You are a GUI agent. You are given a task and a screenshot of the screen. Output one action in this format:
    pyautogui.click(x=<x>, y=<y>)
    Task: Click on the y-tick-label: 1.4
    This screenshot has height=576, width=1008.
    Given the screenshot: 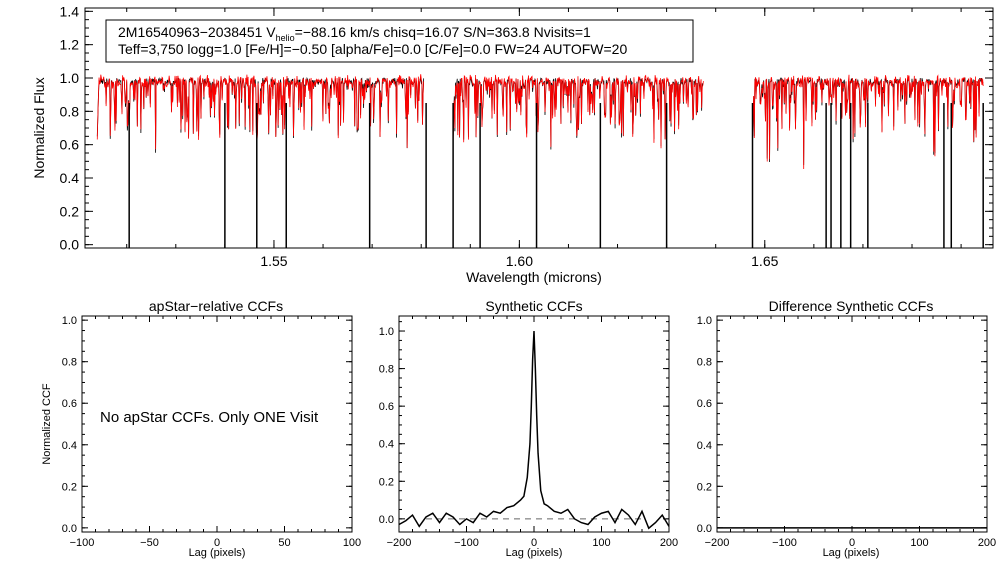 What is the action you would take?
    pyautogui.click(x=70, y=11)
    